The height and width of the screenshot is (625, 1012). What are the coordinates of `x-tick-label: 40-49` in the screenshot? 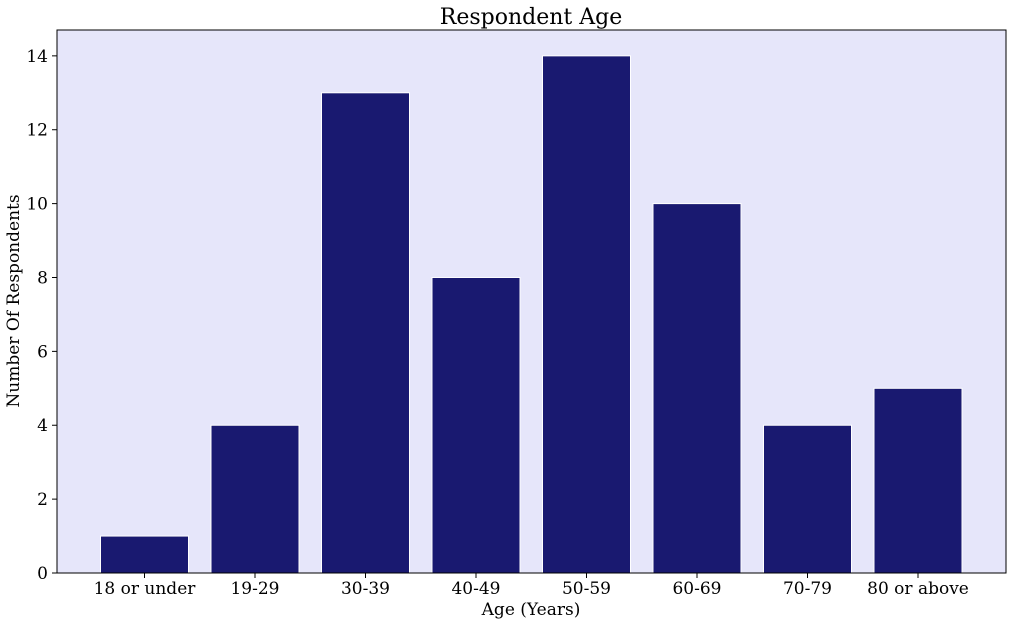 It's located at (475, 589).